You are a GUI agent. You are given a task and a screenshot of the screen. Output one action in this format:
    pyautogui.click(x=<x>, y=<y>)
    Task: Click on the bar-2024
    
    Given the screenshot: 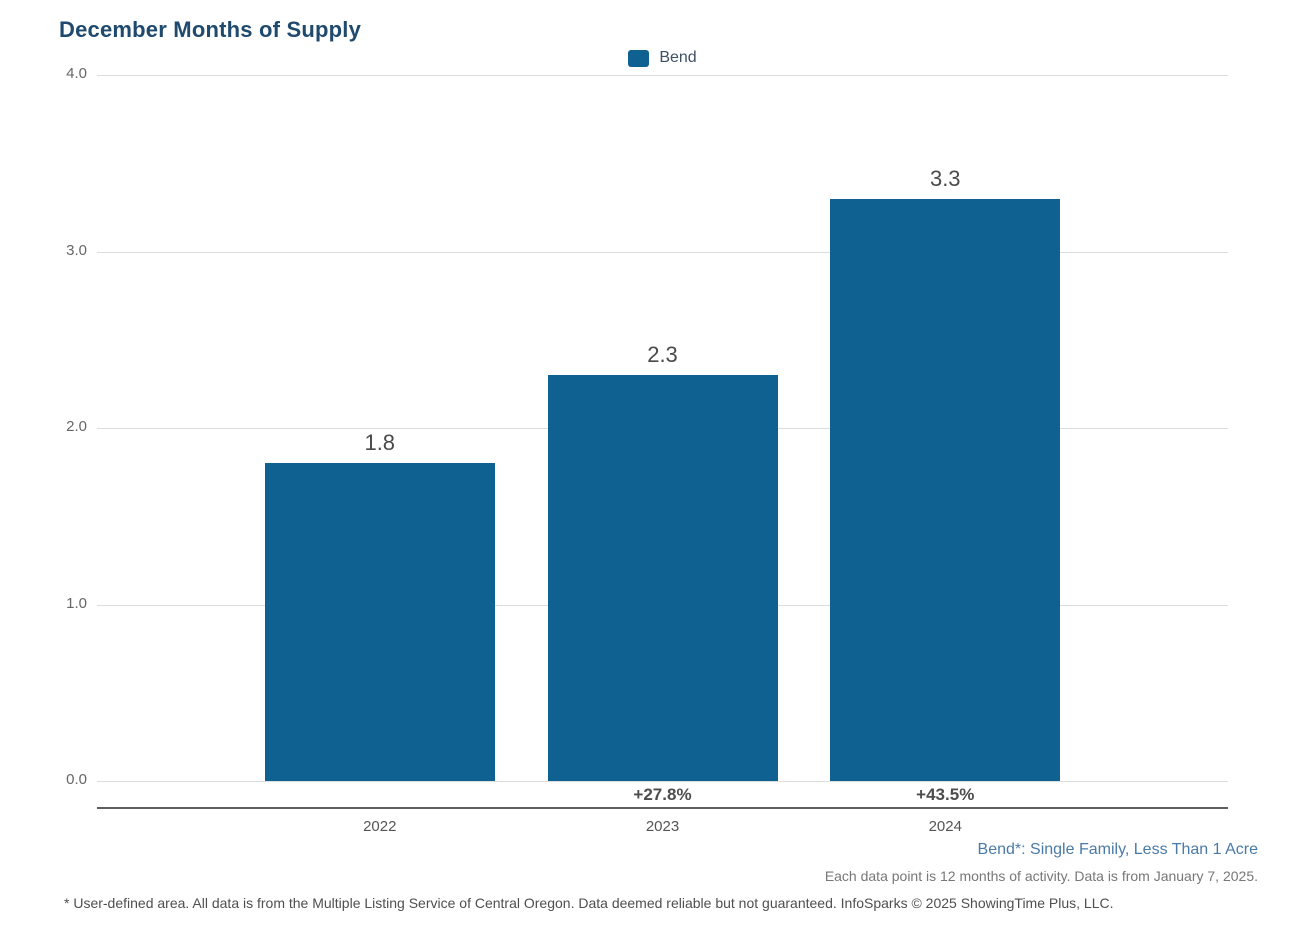 What is the action you would take?
    pyautogui.click(x=945, y=489)
    